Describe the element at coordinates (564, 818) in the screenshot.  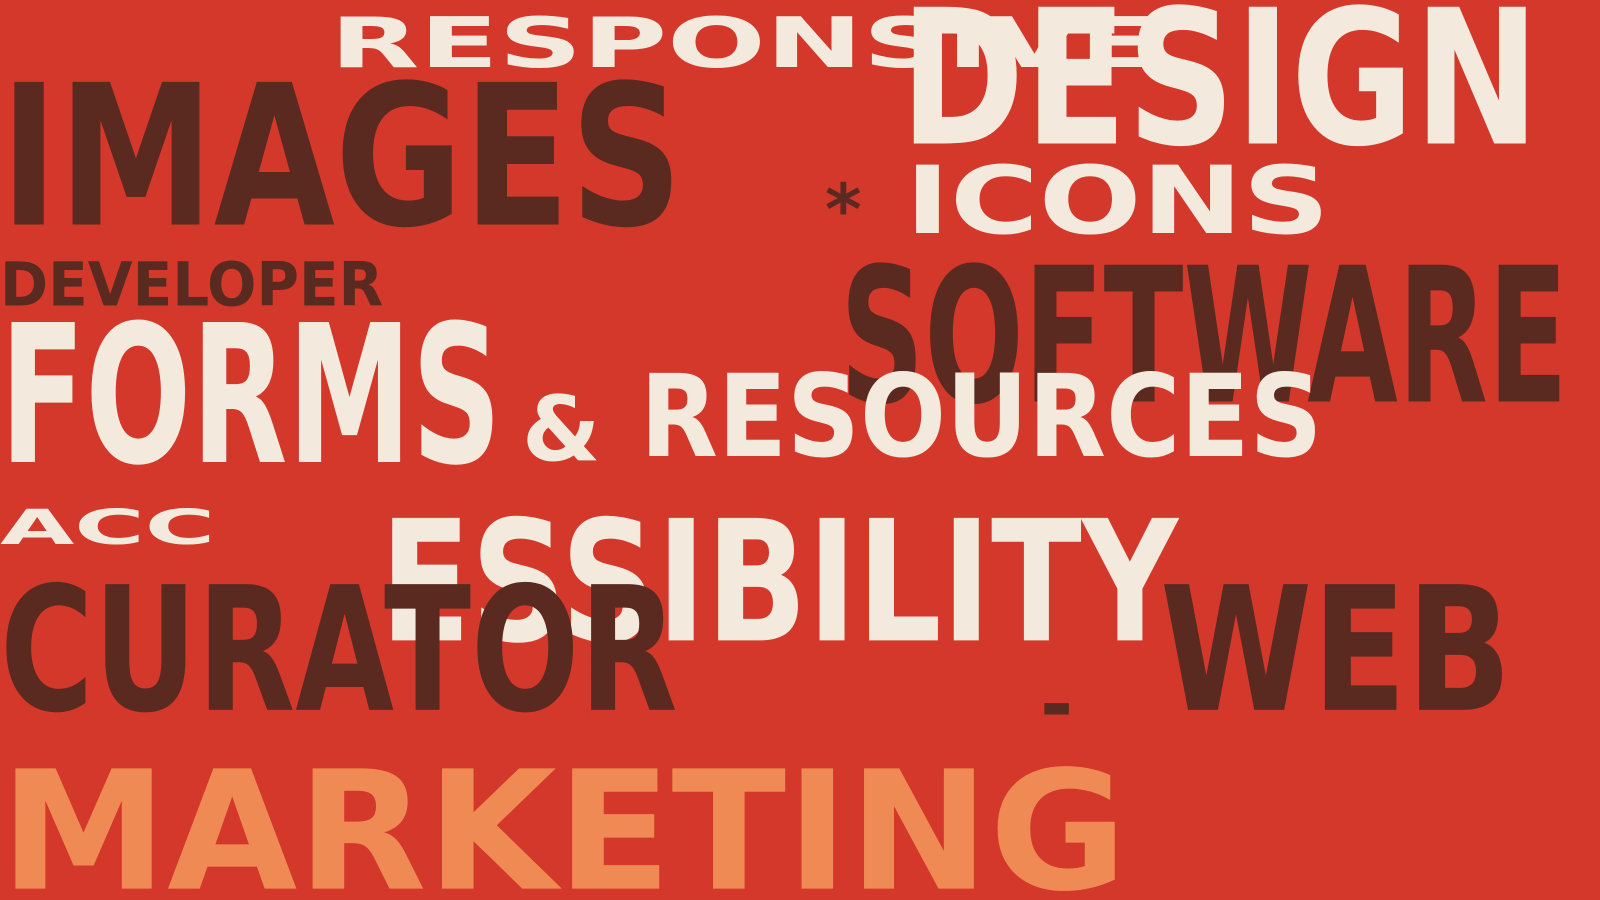
I see `word-marketing: MARKETING` at that location.